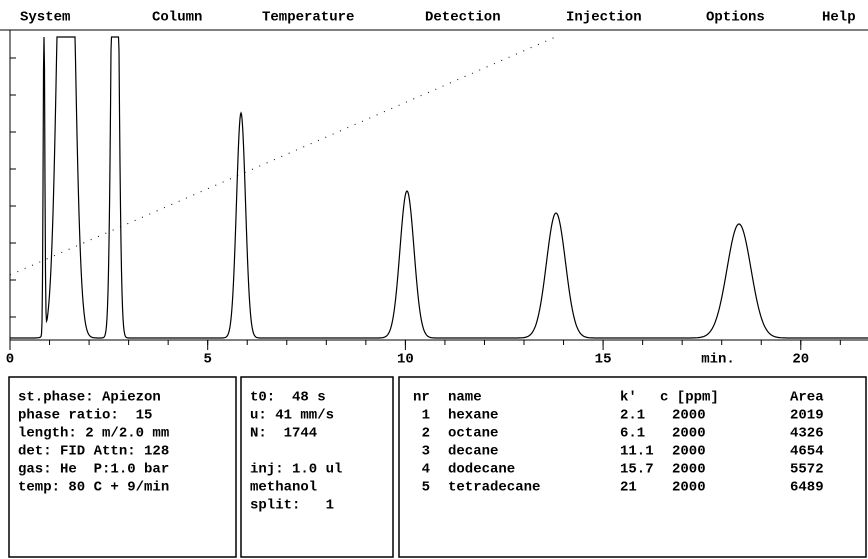 This screenshot has width=868, height=559. Describe the element at coordinates (177, 18) in the screenshot. I see `menu-item: Column` at that location.